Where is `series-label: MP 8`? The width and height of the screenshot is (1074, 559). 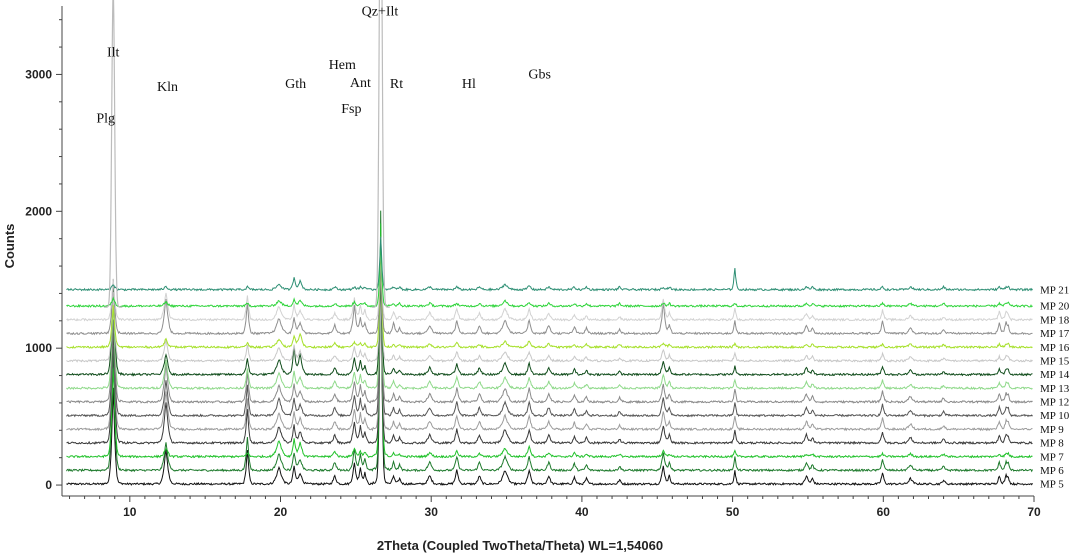 series-label: MP 8 is located at coordinates (1052, 444).